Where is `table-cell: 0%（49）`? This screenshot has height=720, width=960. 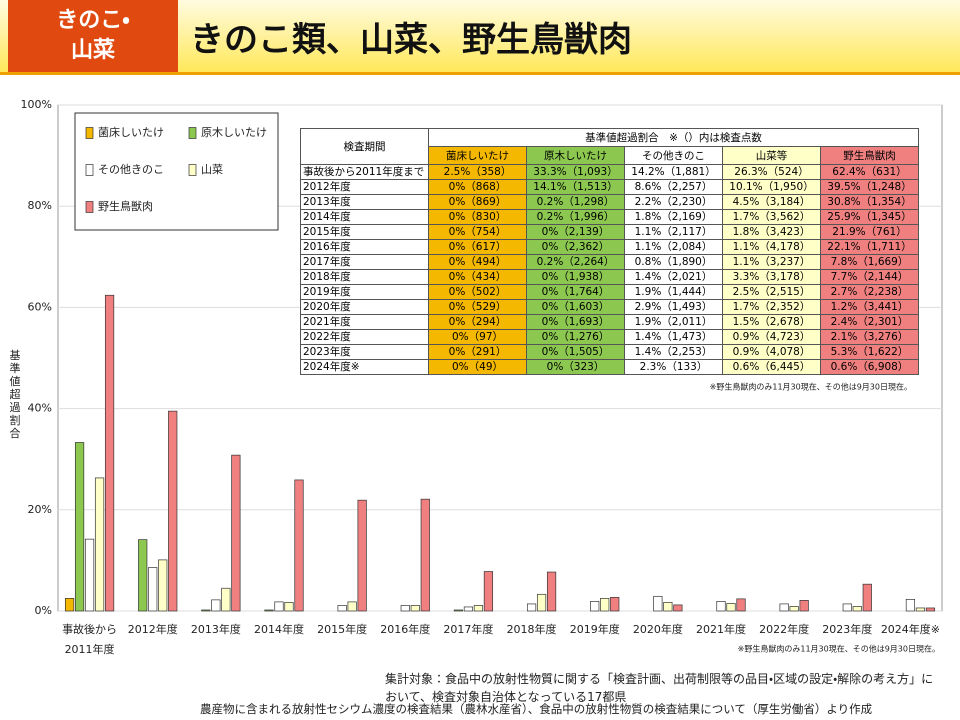 table-cell: 0%（49） is located at coordinates (477, 367).